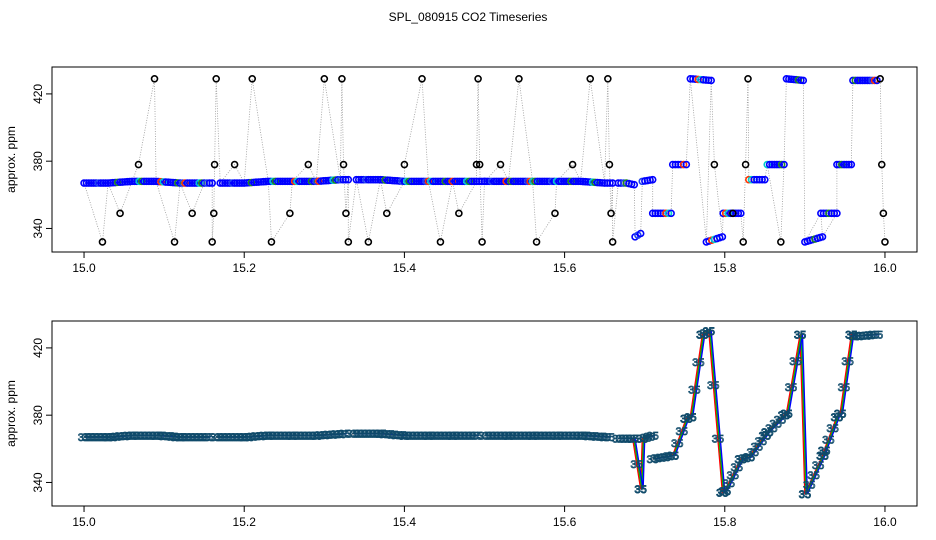  I want to click on x-tick-label: 15.4, so click(405, 522).